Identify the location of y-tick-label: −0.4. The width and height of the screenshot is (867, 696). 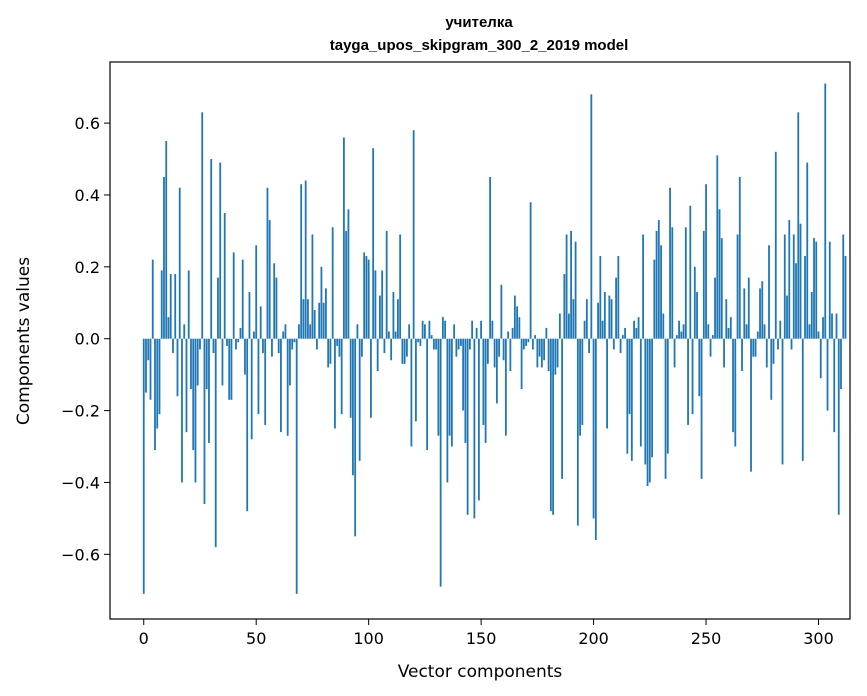
(80, 482).